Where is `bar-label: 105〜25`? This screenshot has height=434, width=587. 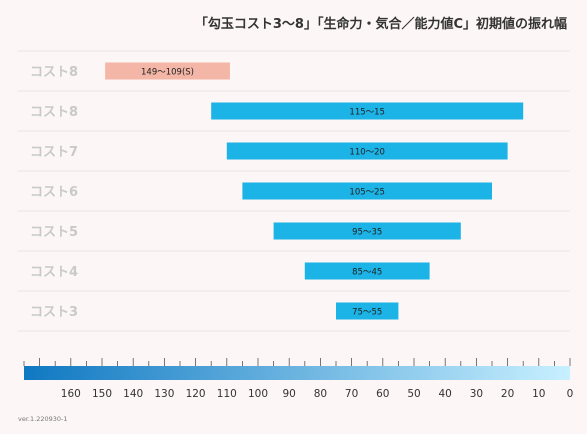 bar-label: 105〜25 is located at coordinates (367, 193).